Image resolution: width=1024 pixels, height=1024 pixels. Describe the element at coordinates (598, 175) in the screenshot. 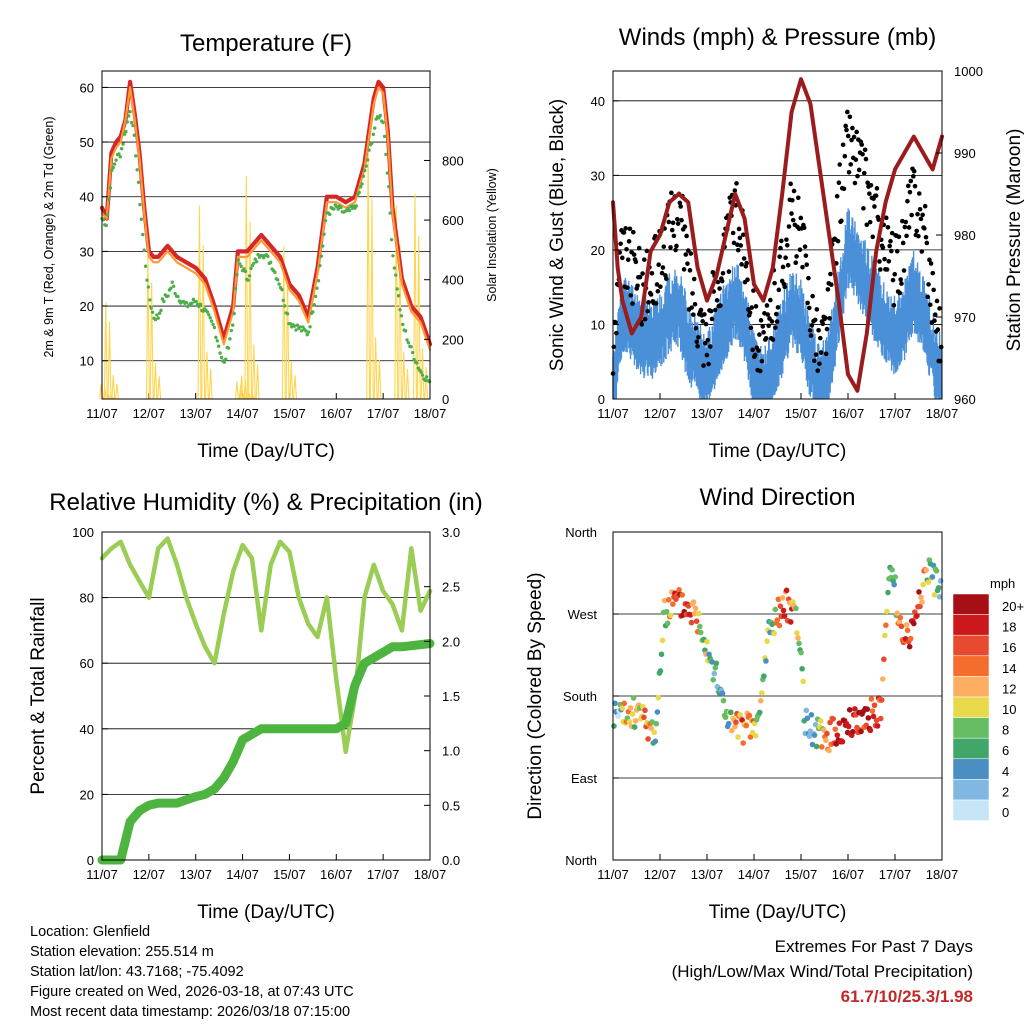

I see `y-tick-label: 30` at that location.